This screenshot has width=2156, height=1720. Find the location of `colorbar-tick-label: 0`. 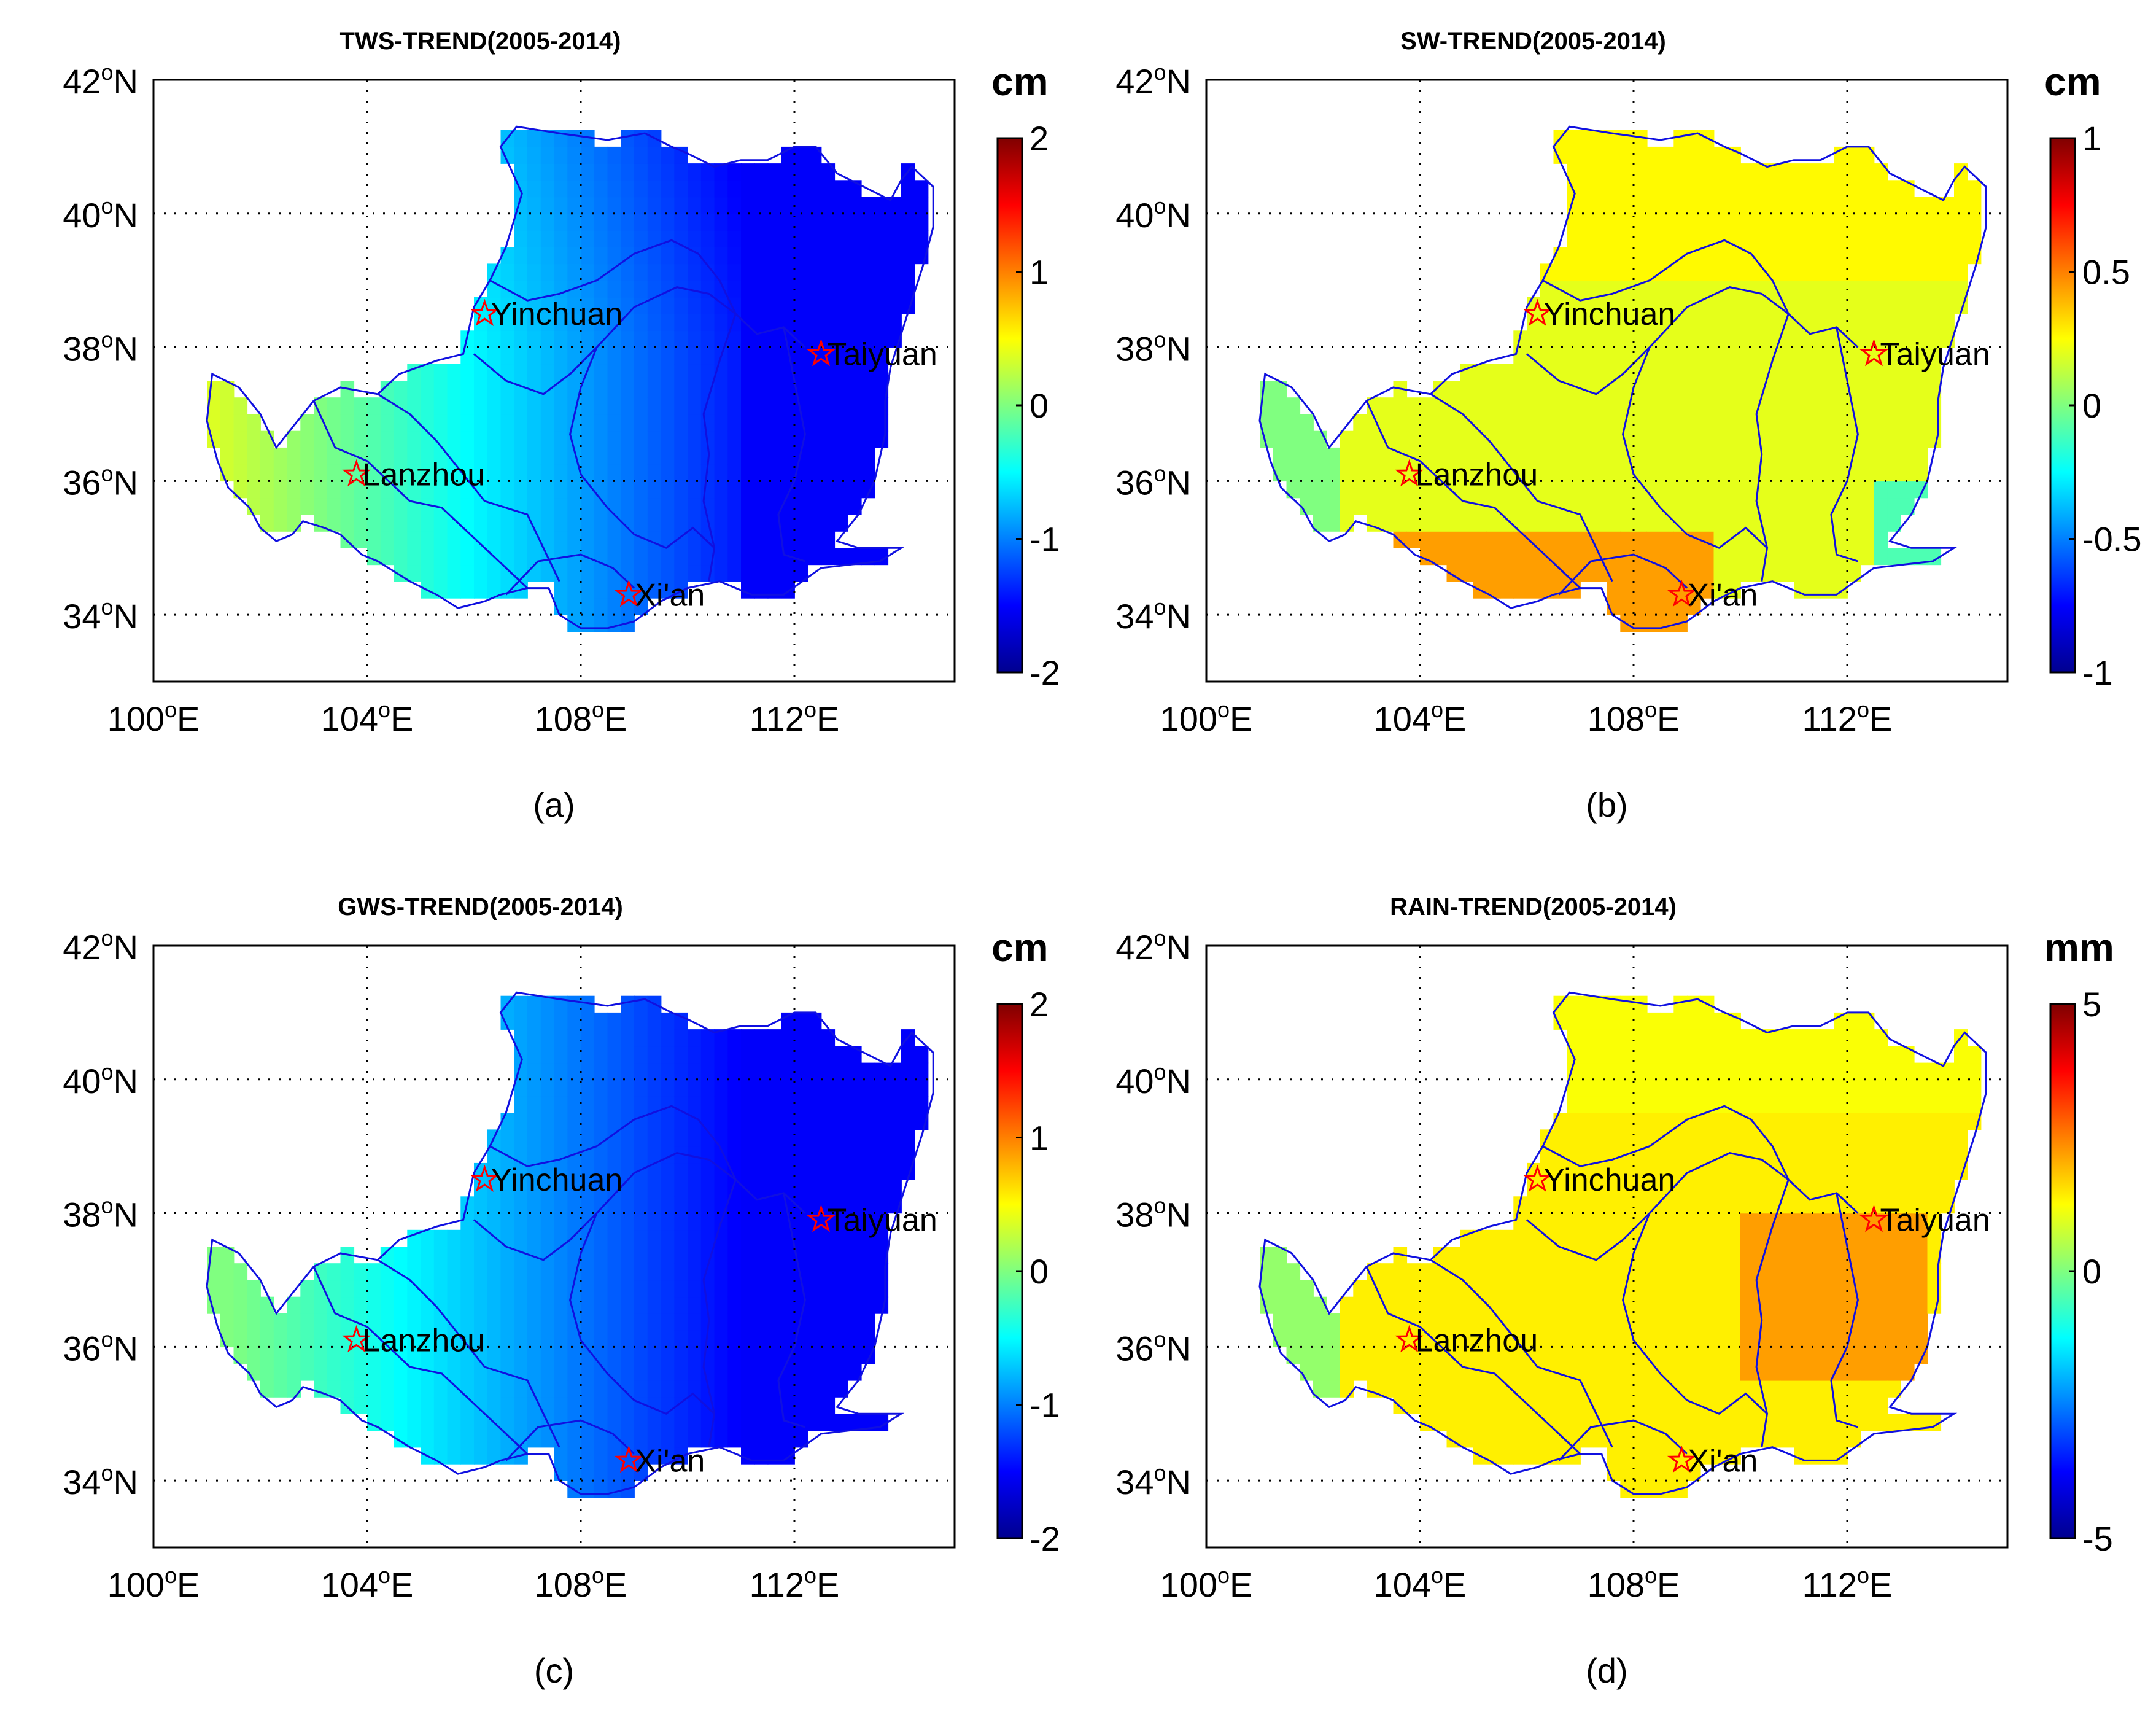

colorbar-tick-label: 0 is located at coordinates (2091, 405).